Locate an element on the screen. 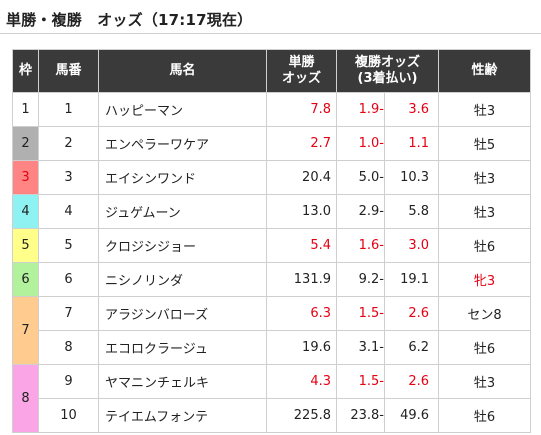 The width and height of the screenshot is (541, 435). frame-number-cell: 1 is located at coordinates (25, 109).